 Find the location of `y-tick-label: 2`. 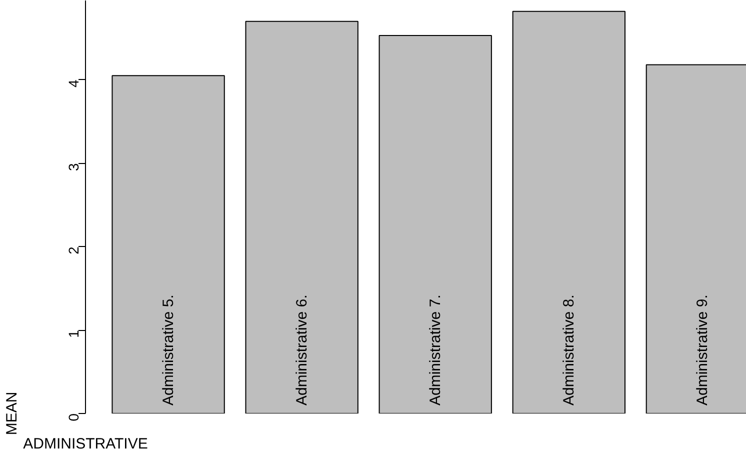

y-tick-label: 2 is located at coordinates (74, 250).